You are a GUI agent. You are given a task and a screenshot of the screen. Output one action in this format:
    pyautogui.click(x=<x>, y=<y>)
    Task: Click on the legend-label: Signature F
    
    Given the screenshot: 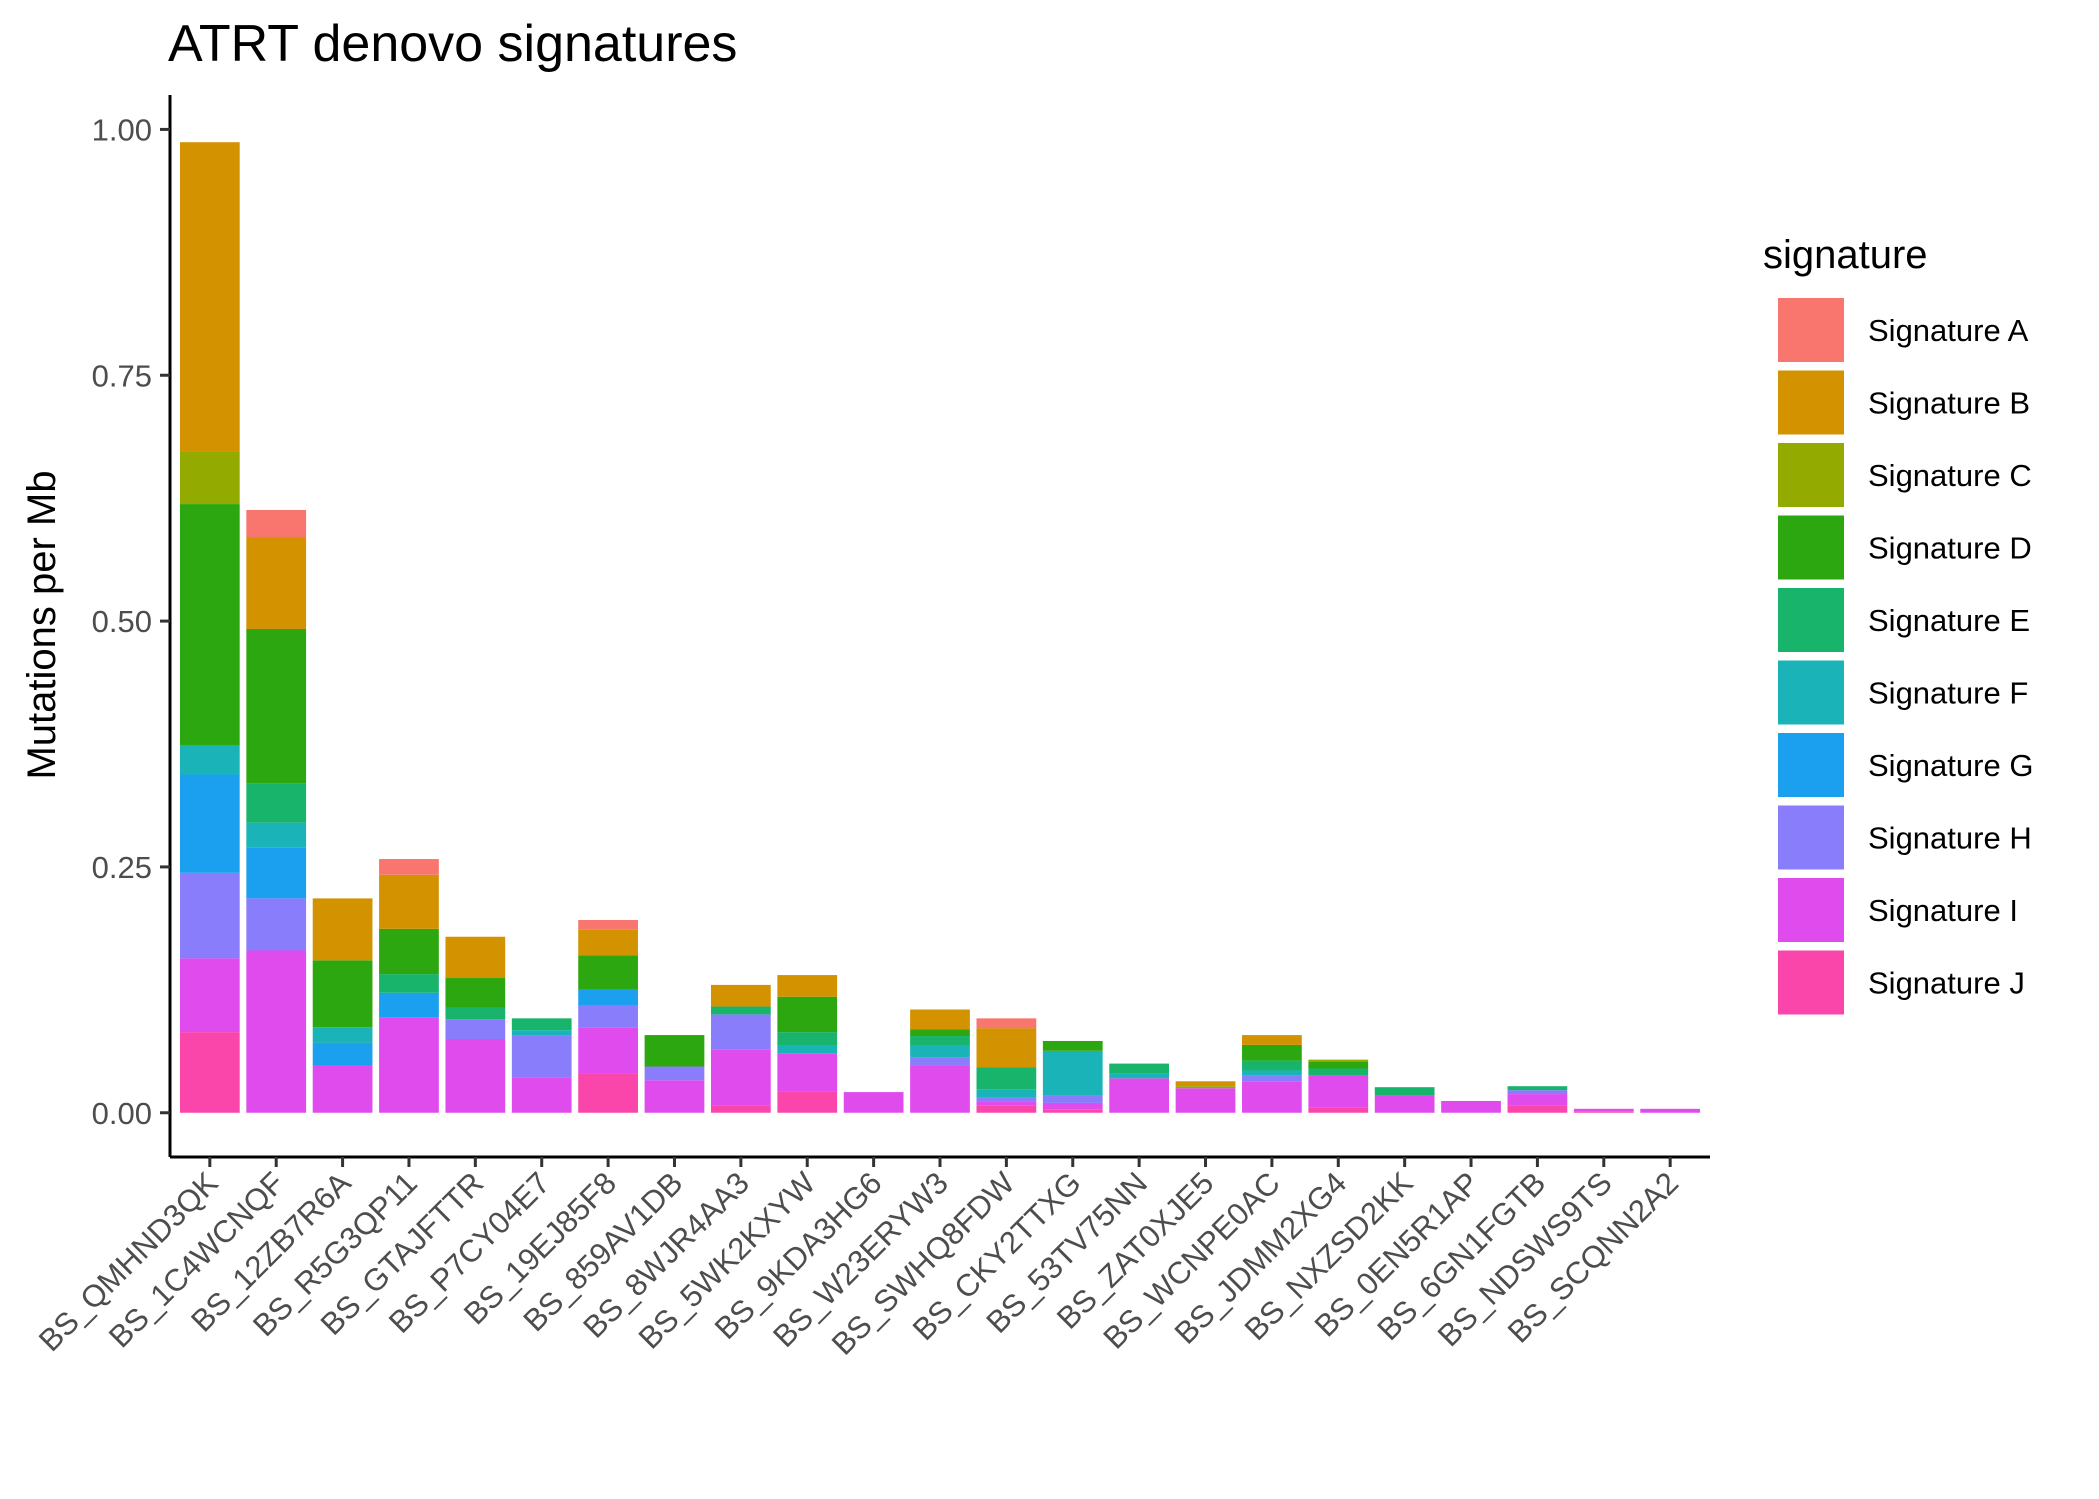 What is the action you would take?
    pyautogui.click(x=1948, y=693)
    